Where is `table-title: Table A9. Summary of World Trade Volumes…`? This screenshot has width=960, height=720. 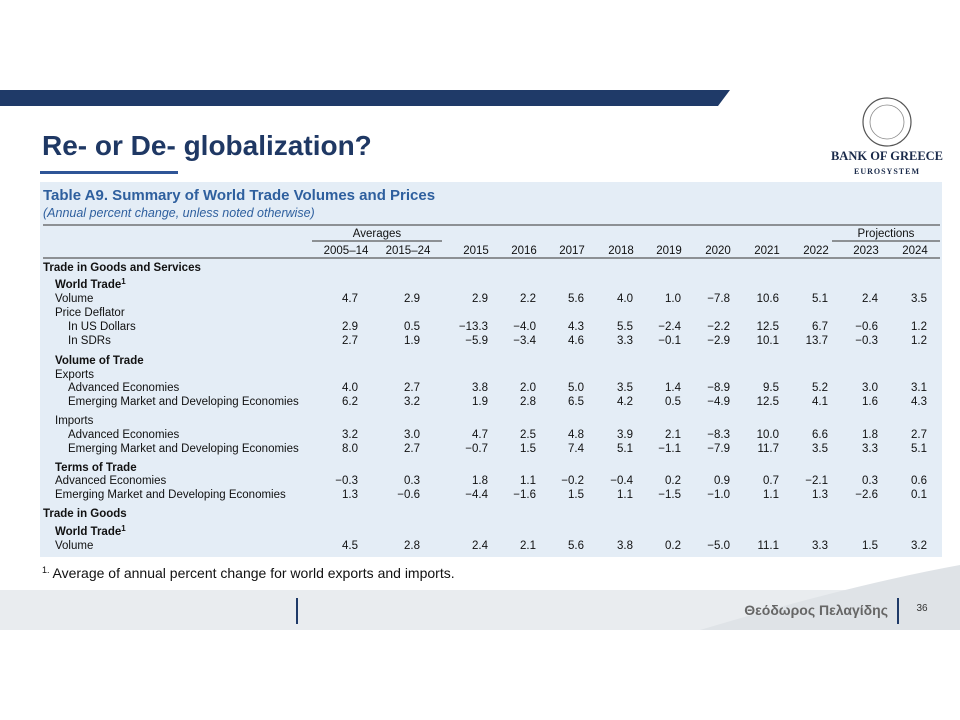 table-title: Table A9. Summary of World Trade Volumes… is located at coordinates (239, 195).